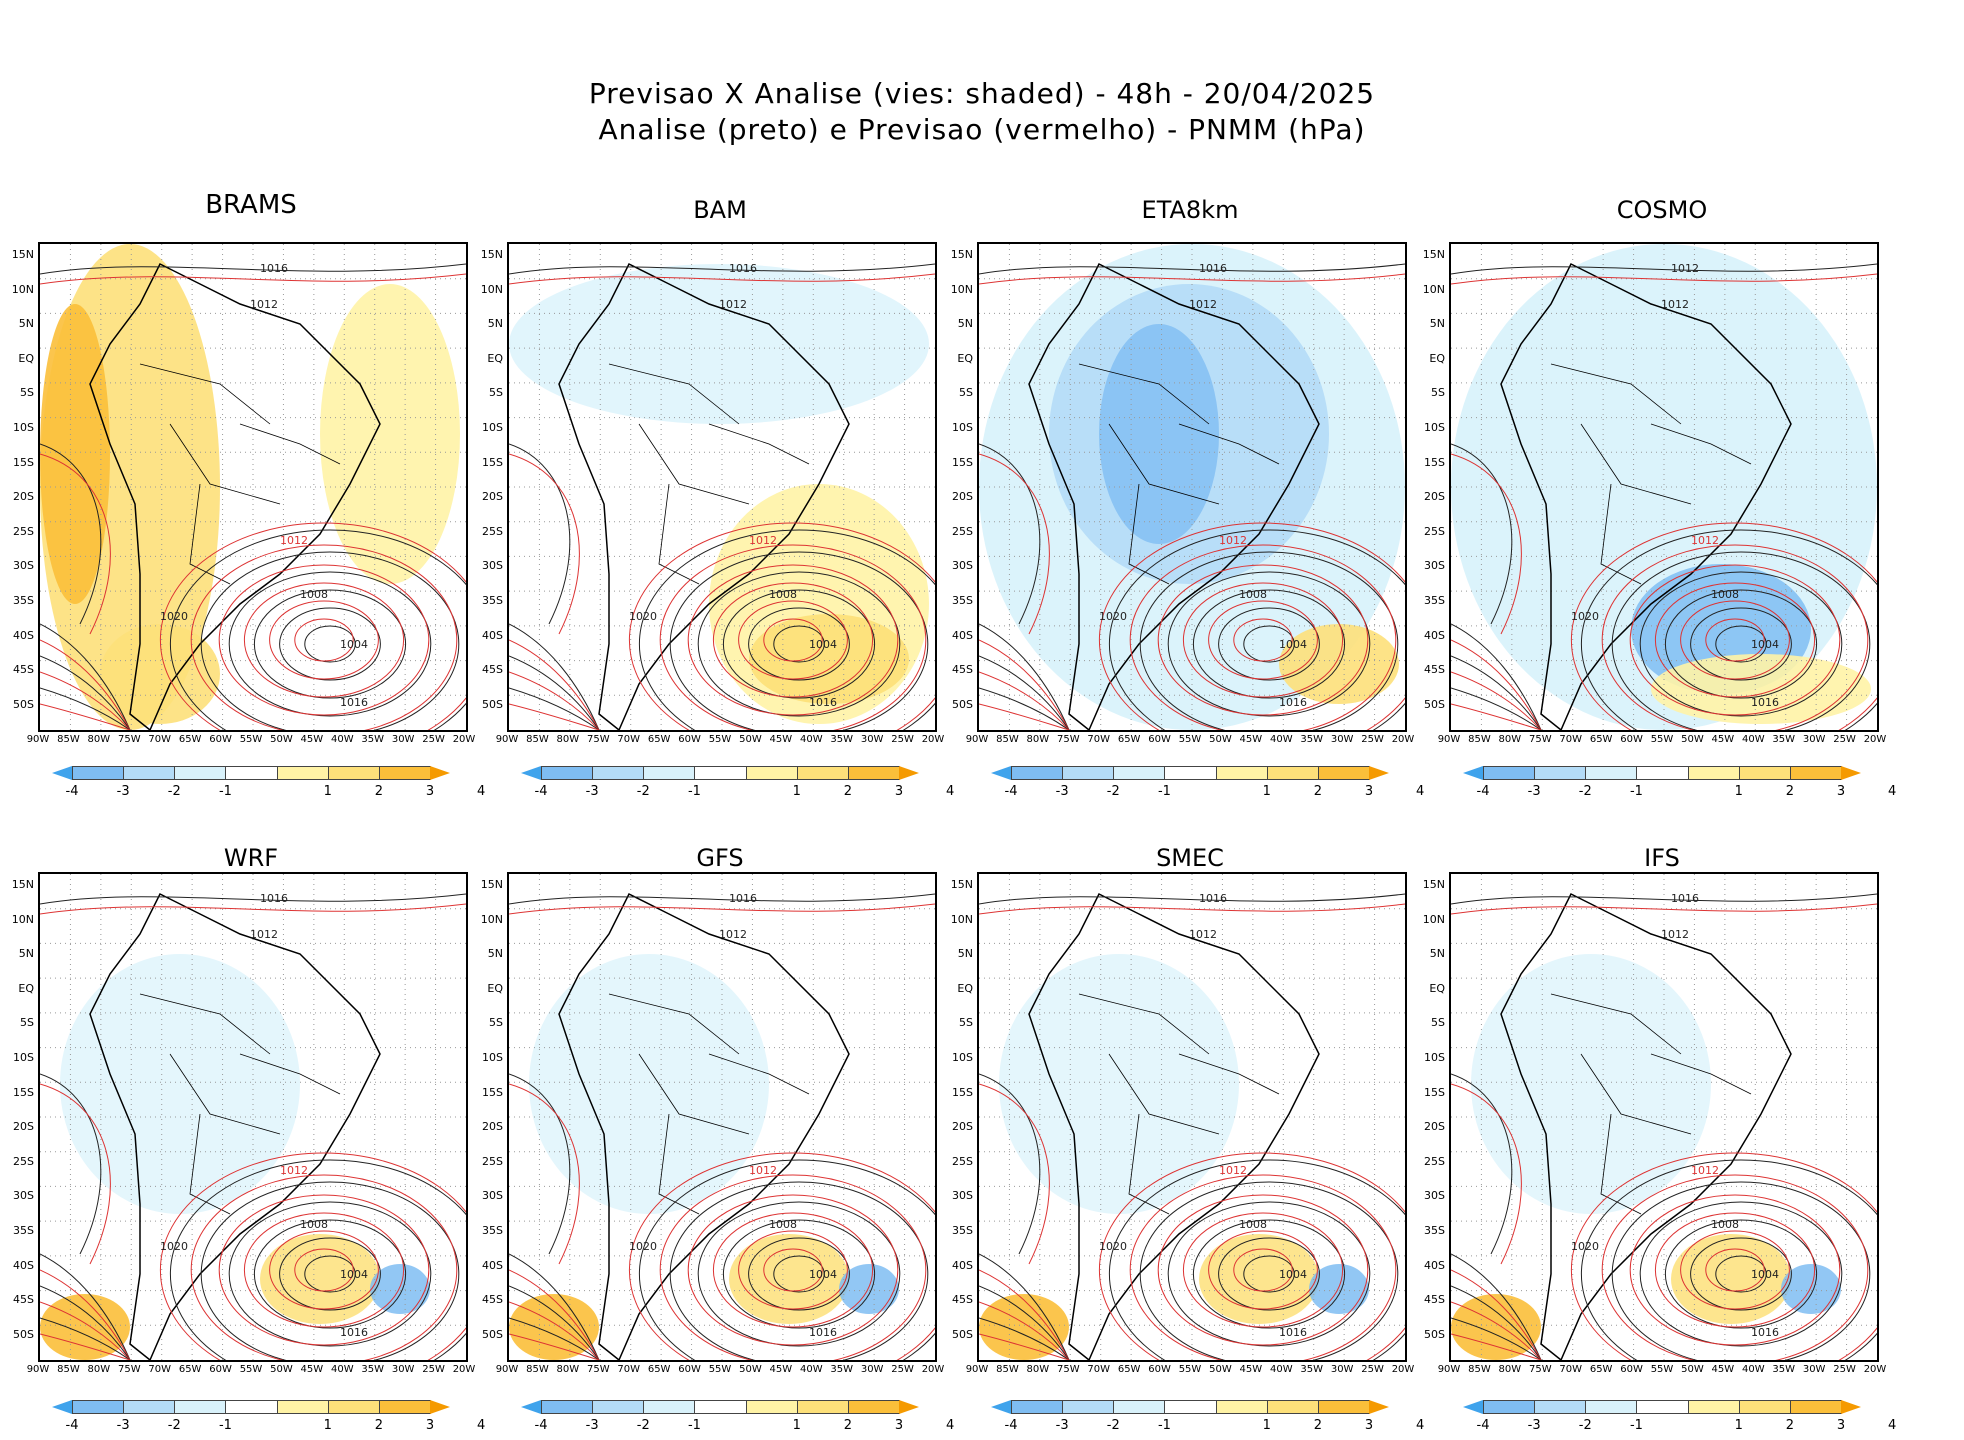 Image resolution: width=1964 pixels, height=1440 pixels. What do you see at coordinates (823, 1274) in the screenshot?
I see `isobar-label: 1004` at bounding box center [823, 1274].